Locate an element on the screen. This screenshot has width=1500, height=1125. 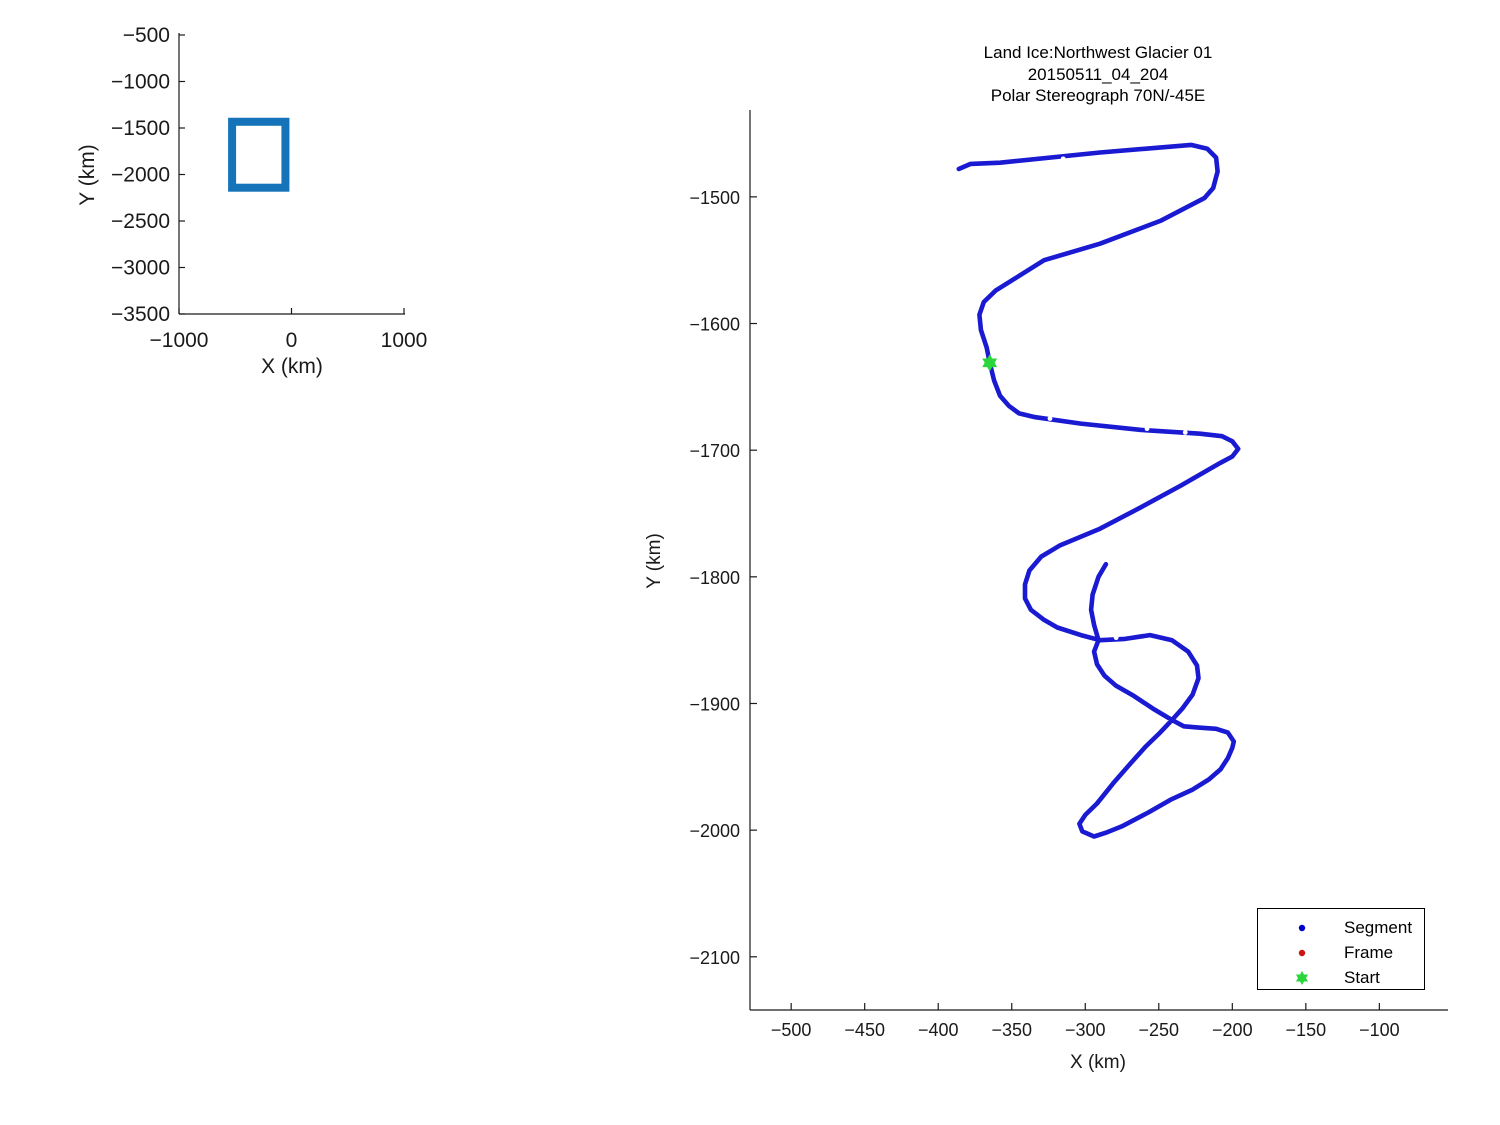
svg-text: −3000 is located at coordinates (140, 268).